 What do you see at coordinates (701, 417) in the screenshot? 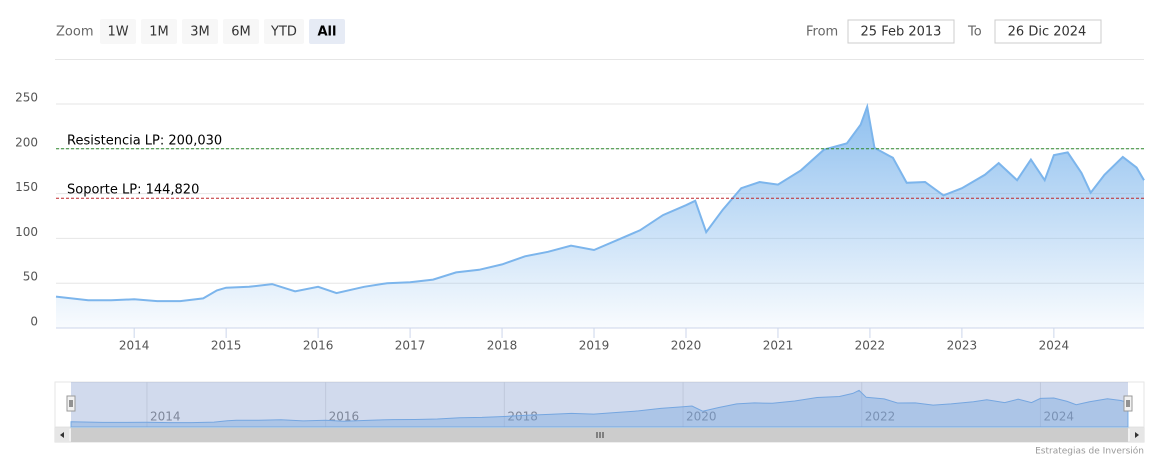
I see `navigator-label: 2020` at bounding box center [701, 417].